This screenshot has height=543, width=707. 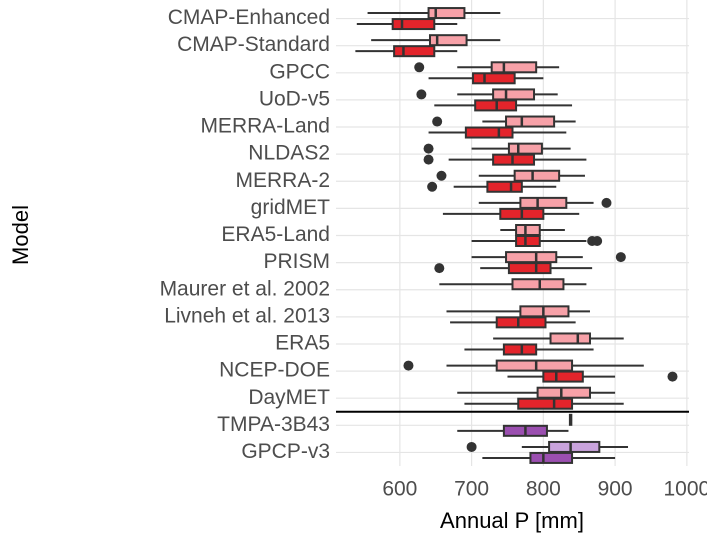 What do you see at coordinates (299, 71) in the screenshot?
I see `y-tick-label: GPCC` at bounding box center [299, 71].